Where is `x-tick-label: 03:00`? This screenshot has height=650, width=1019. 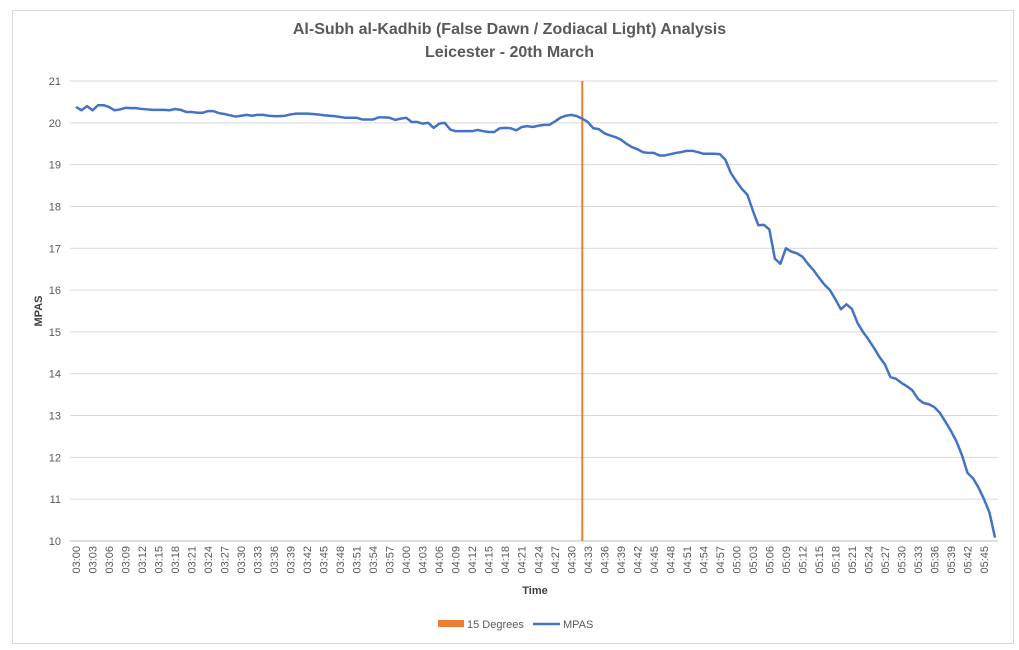
x-tick-label: 03:00 is located at coordinates (77, 560).